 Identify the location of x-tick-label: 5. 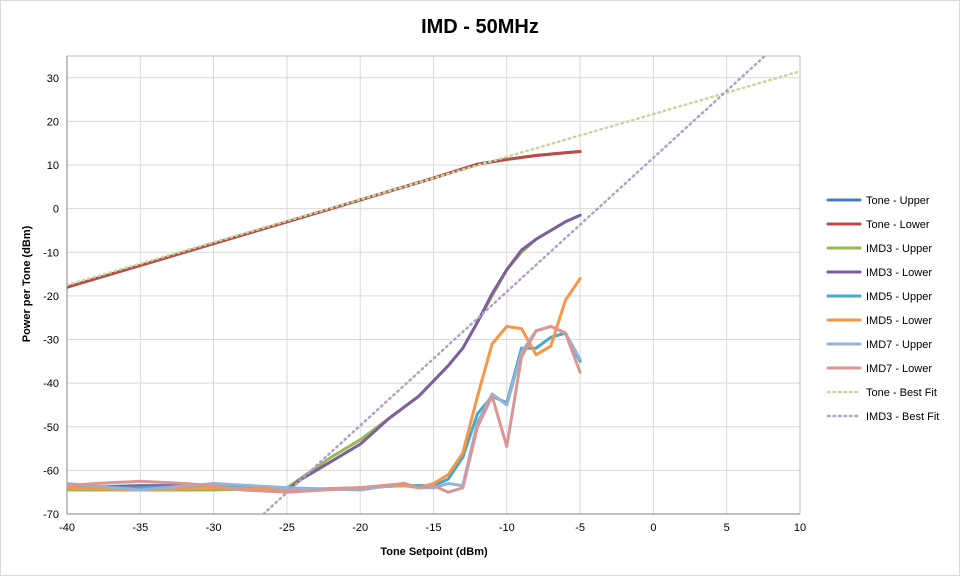
(727, 528).